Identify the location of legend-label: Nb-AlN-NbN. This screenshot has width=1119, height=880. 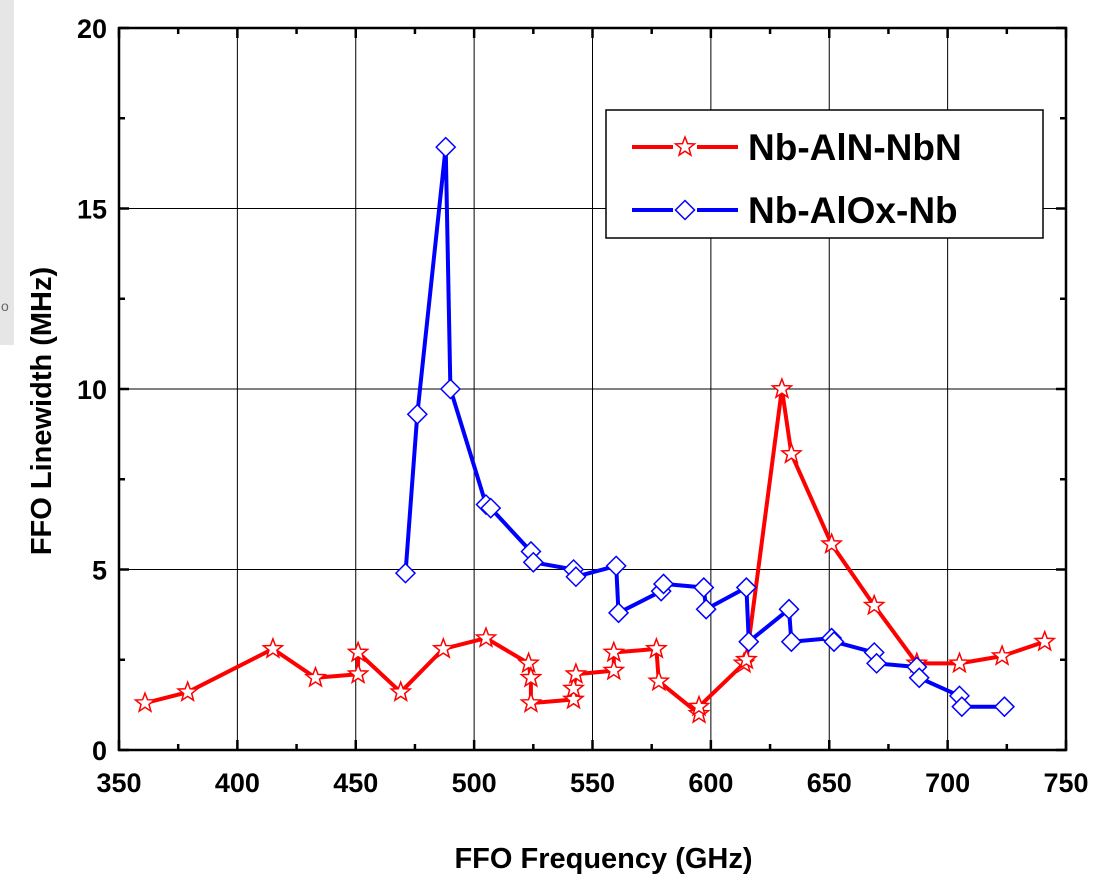
(855, 147).